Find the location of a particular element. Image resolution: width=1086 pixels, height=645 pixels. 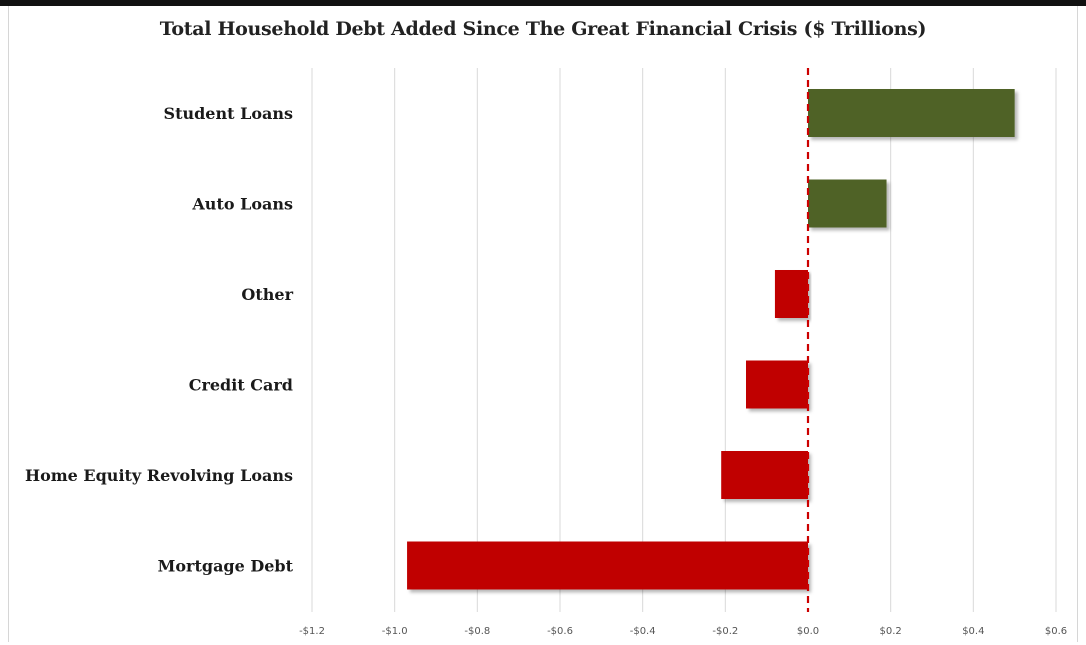

top-border is located at coordinates (543, 3).